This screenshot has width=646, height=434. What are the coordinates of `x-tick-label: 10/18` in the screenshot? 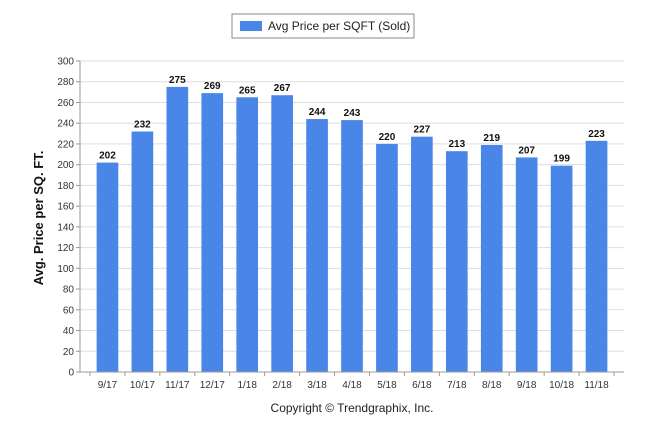 It's located at (561, 385).